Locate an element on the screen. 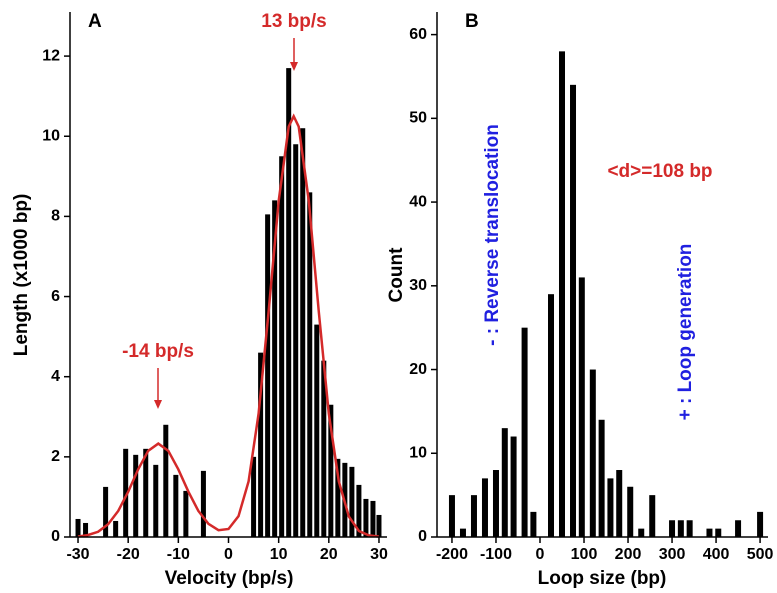  y-tick-label: 20 is located at coordinates (418, 369).